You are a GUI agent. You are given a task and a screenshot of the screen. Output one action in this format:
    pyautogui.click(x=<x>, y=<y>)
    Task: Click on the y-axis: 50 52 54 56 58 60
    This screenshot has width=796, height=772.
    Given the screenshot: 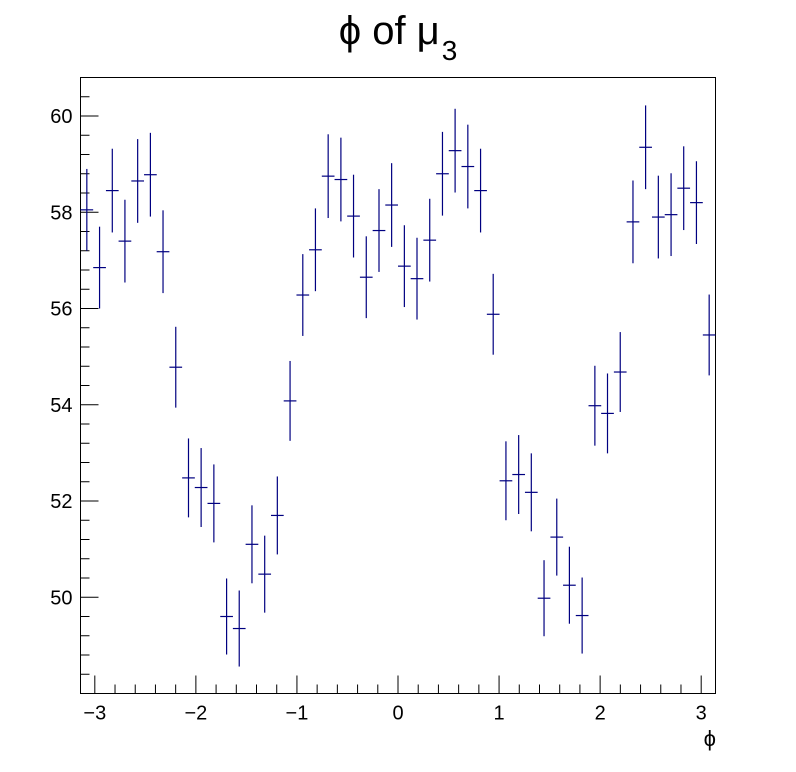 What is the action you would take?
    pyautogui.click(x=74, y=376)
    